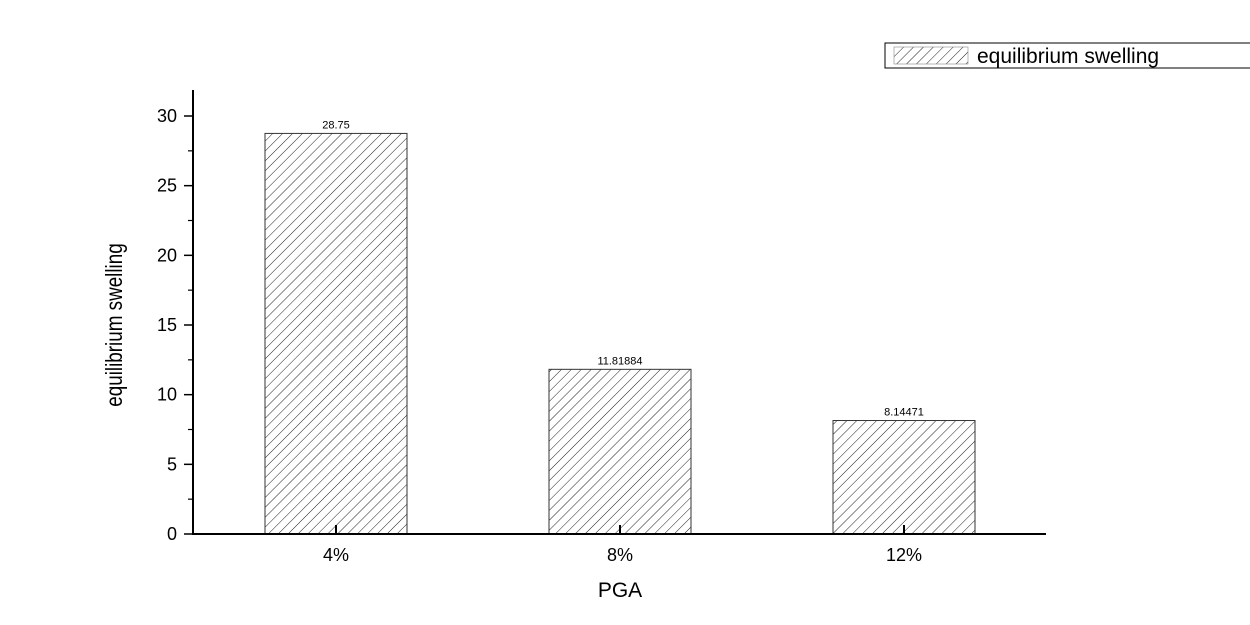  I want to click on y-tick-label: 25, so click(167, 186).